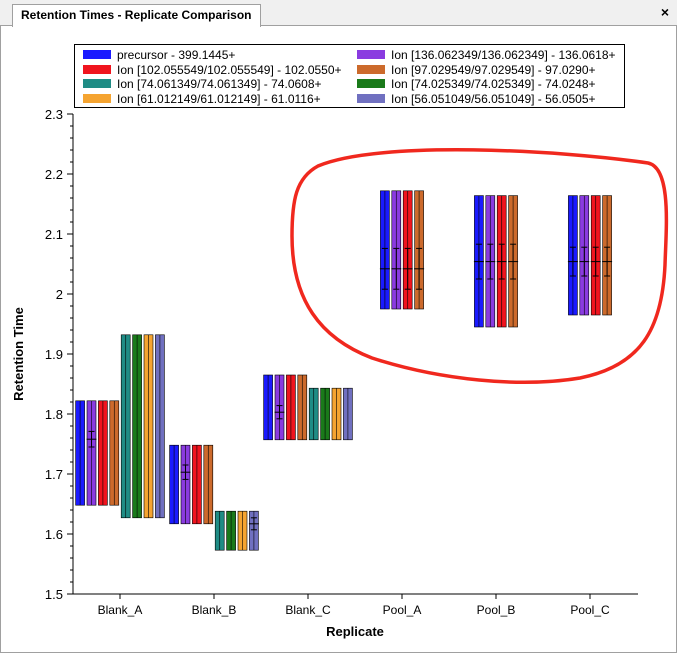 This screenshot has width=677, height=653. I want to click on y-axis-label: Retention Time, so click(18, 354).